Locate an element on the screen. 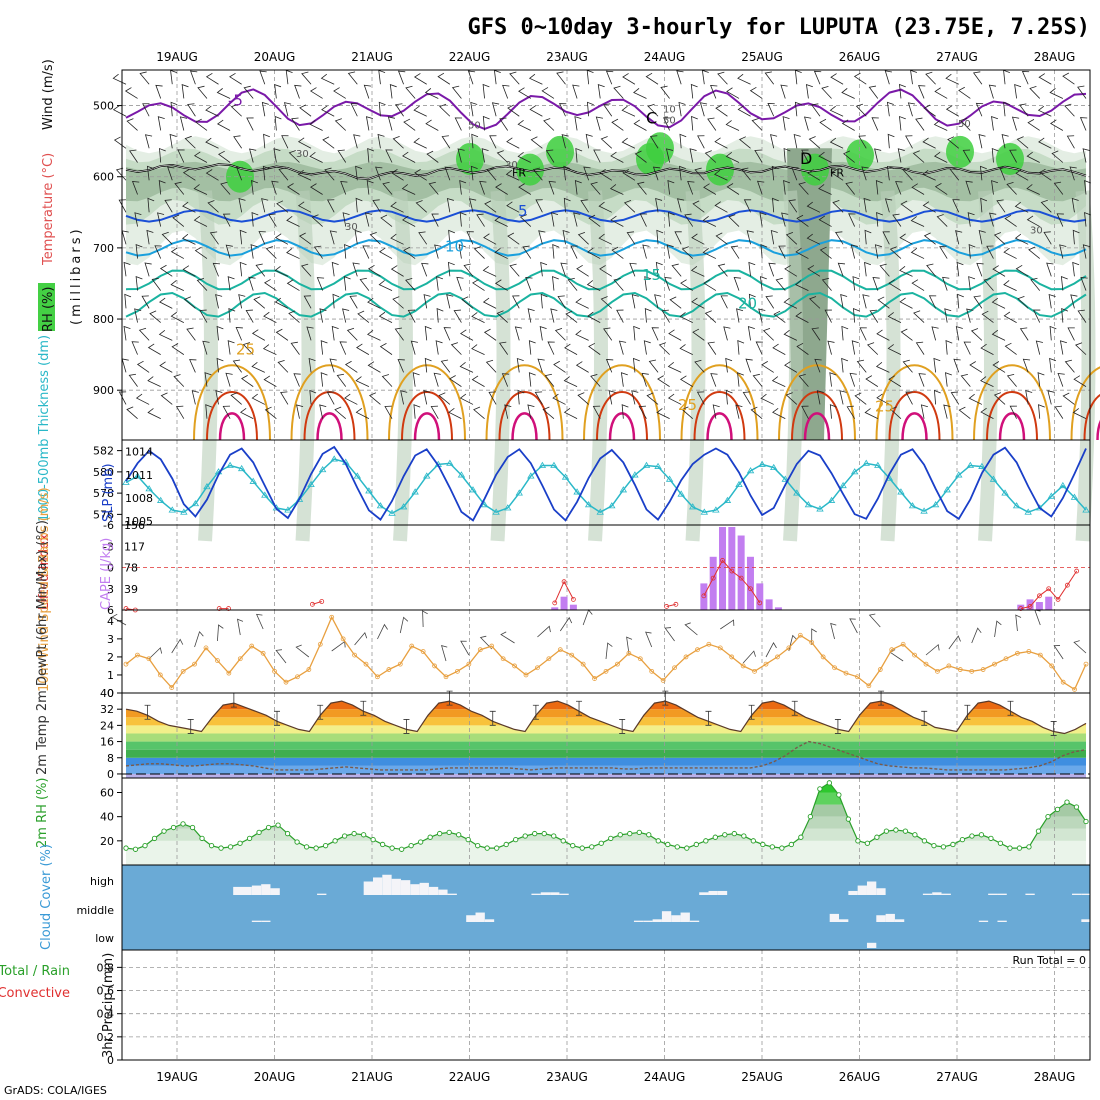 The width and height of the screenshot is (1100, 1100). isotherm-label: 25 is located at coordinates (884, 407).